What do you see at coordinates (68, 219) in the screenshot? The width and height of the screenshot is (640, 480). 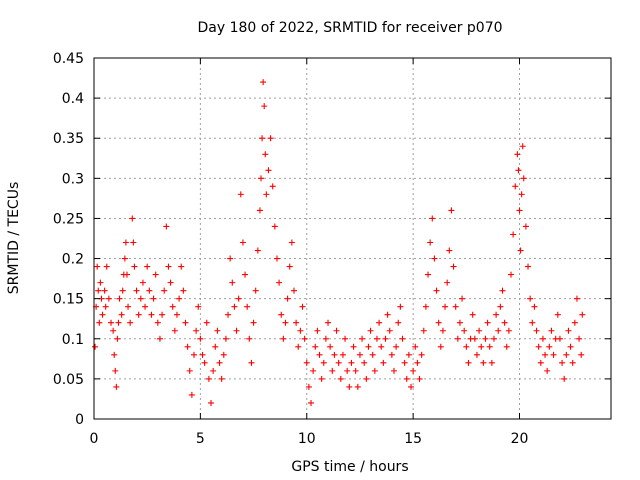 I see `y-tick-label: 0.25` at bounding box center [68, 219].